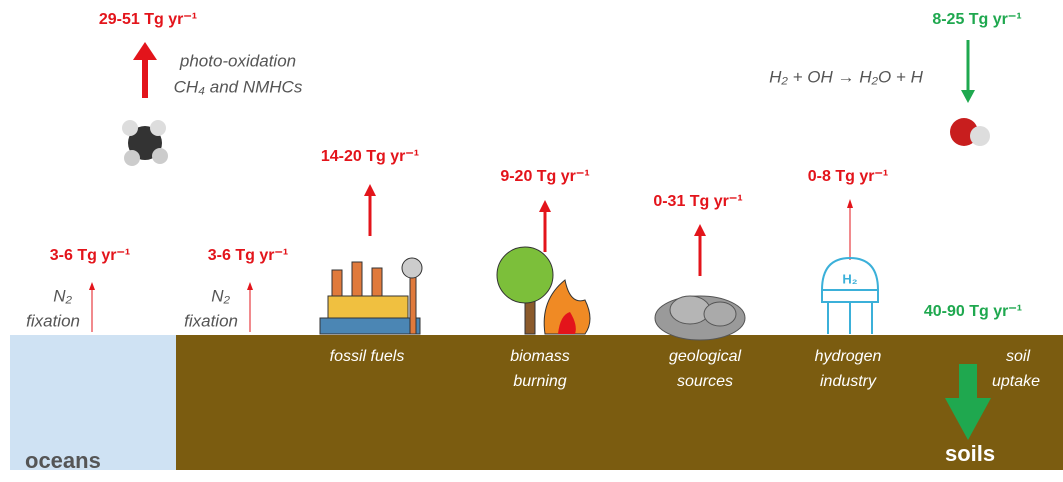 This screenshot has width=1063, height=482. I want to click on region-label: soils, so click(970, 453).